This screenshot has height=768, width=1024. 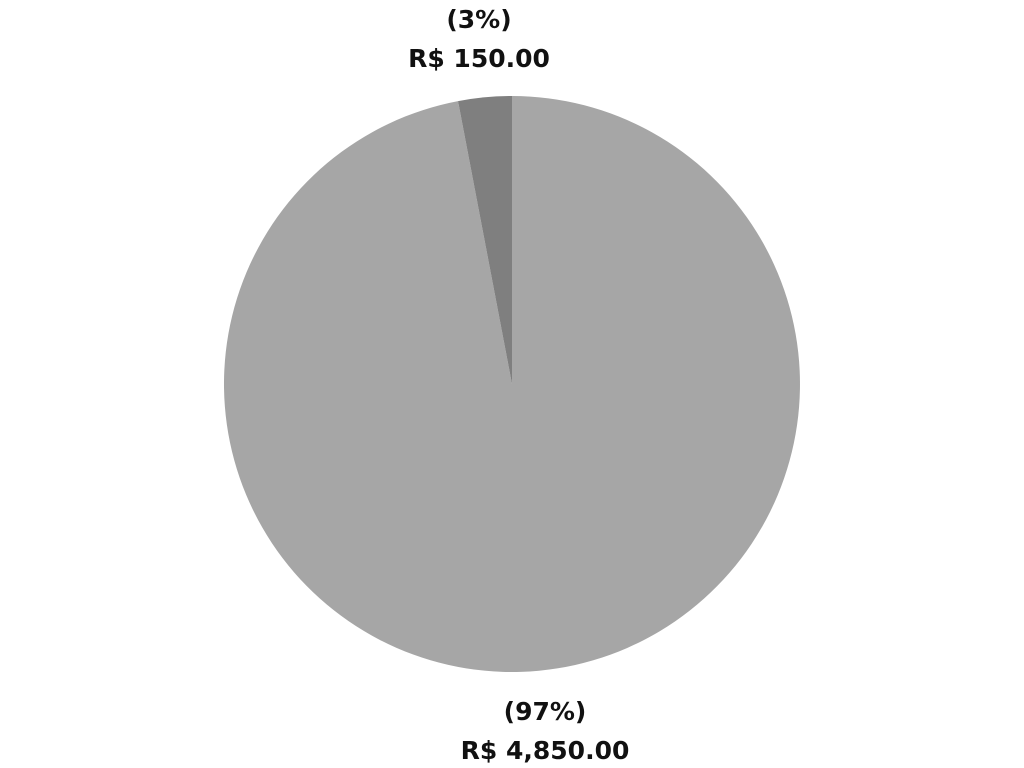 I want to click on slice-0-percent-label: (97%), so click(x=545, y=711).